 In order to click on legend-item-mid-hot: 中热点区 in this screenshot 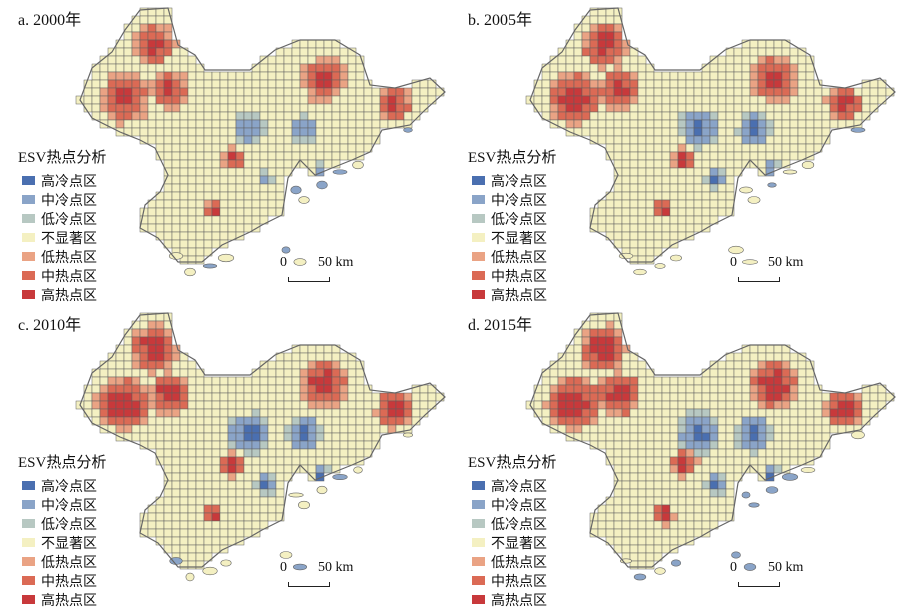, I will do `click(514, 580)`.